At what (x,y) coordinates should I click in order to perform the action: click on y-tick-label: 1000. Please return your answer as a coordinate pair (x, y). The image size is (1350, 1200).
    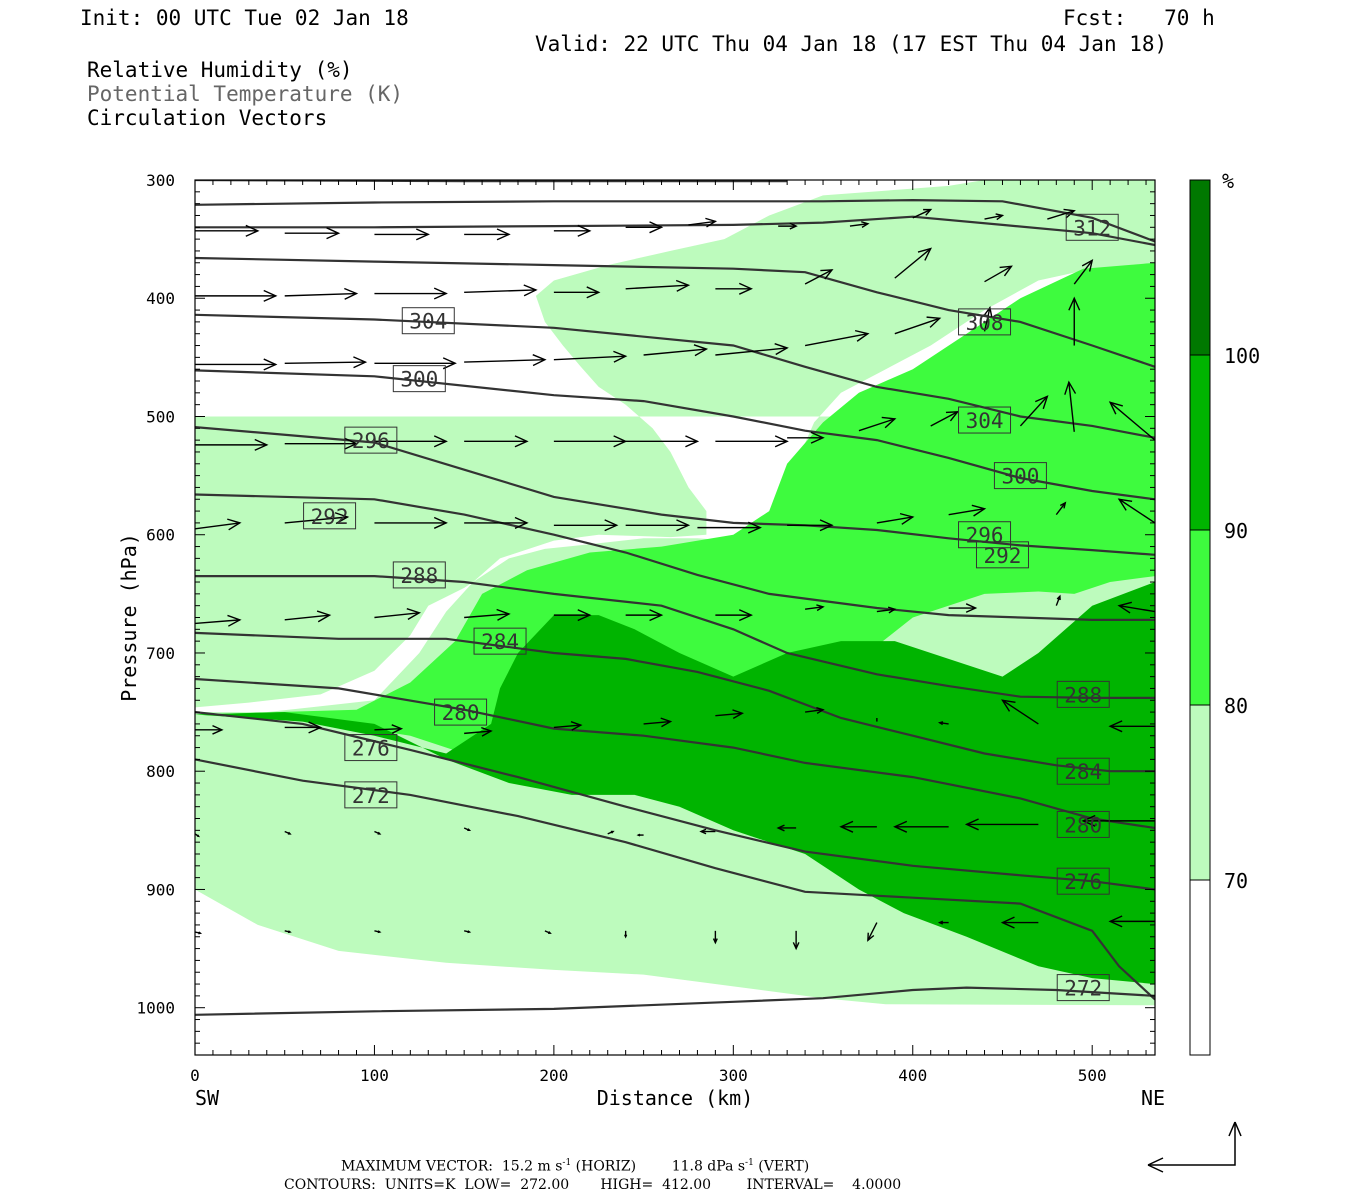
    Looking at the image, I should click on (155, 1008).